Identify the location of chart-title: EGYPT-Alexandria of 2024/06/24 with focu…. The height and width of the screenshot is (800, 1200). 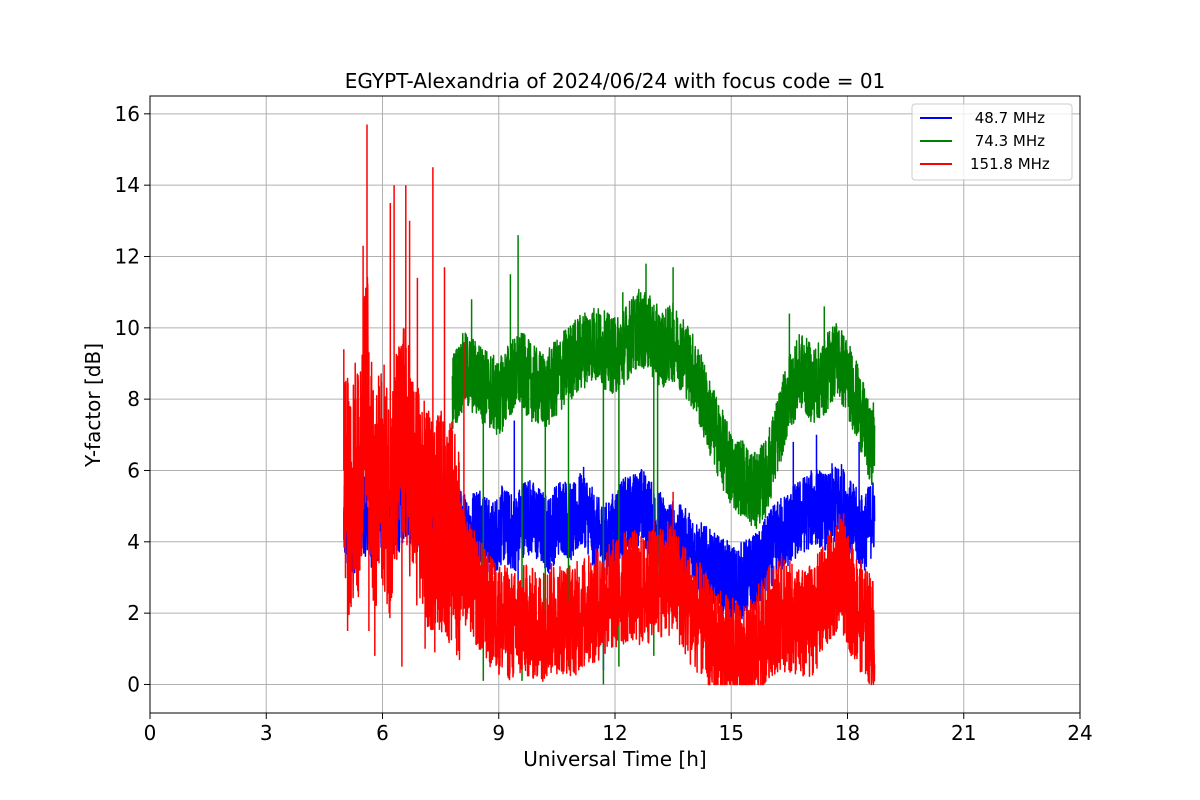
(615, 81).